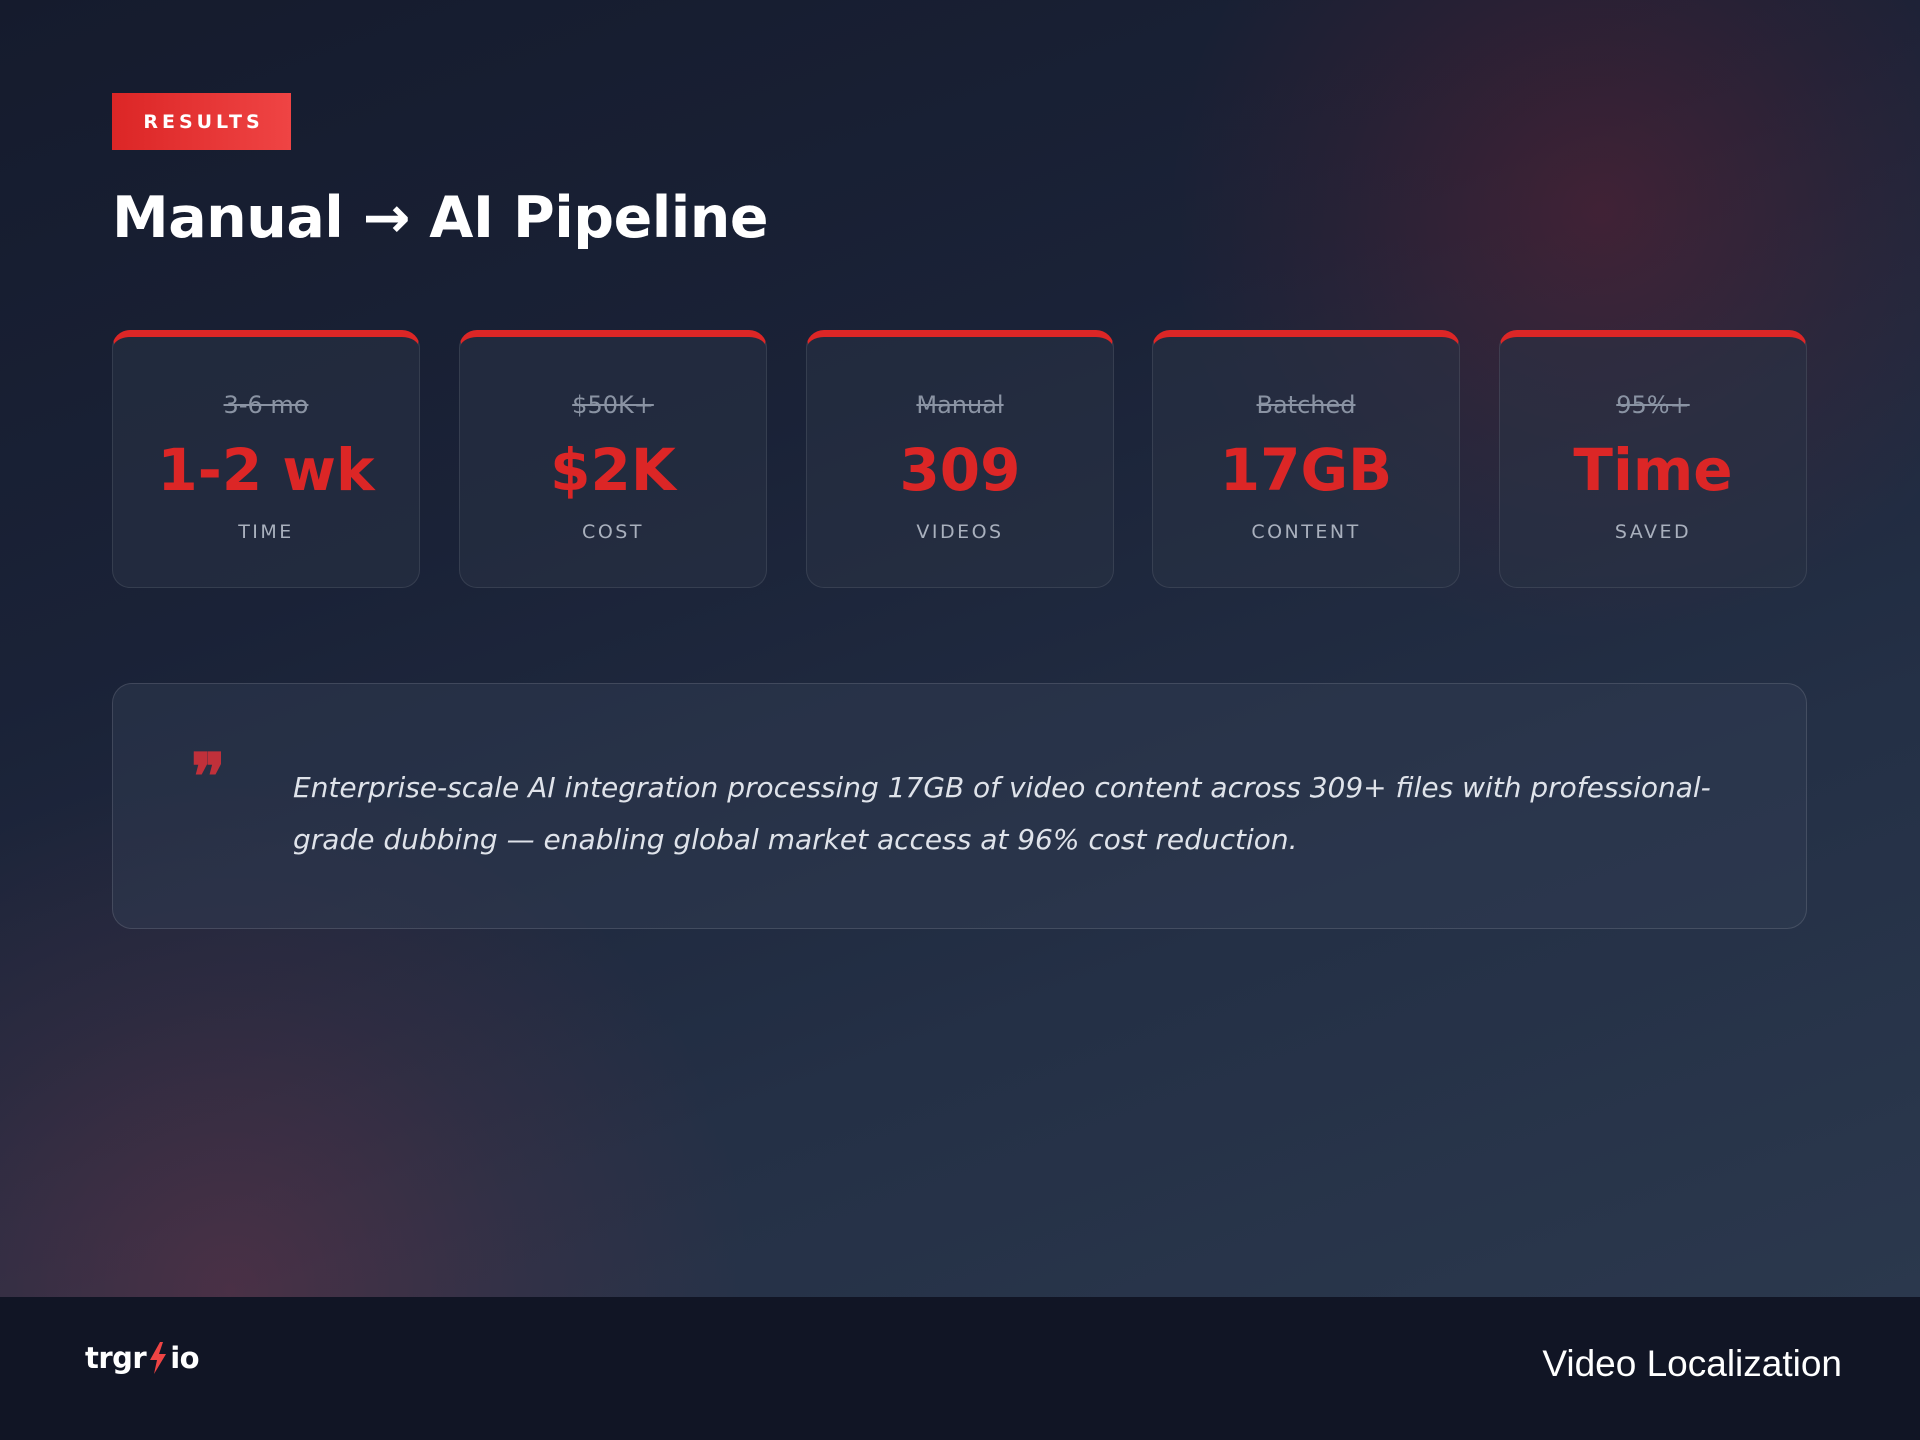  Describe the element at coordinates (613, 470) in the screenshot. I see `metric-value: $2K` at that location.